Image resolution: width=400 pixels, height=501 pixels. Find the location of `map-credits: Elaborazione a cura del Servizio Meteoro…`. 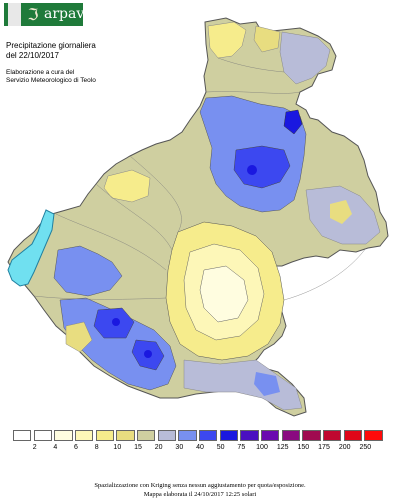

map-credits: Elaborazione a cura del Servizio Meteoro… is located at coordinates (51, 77).